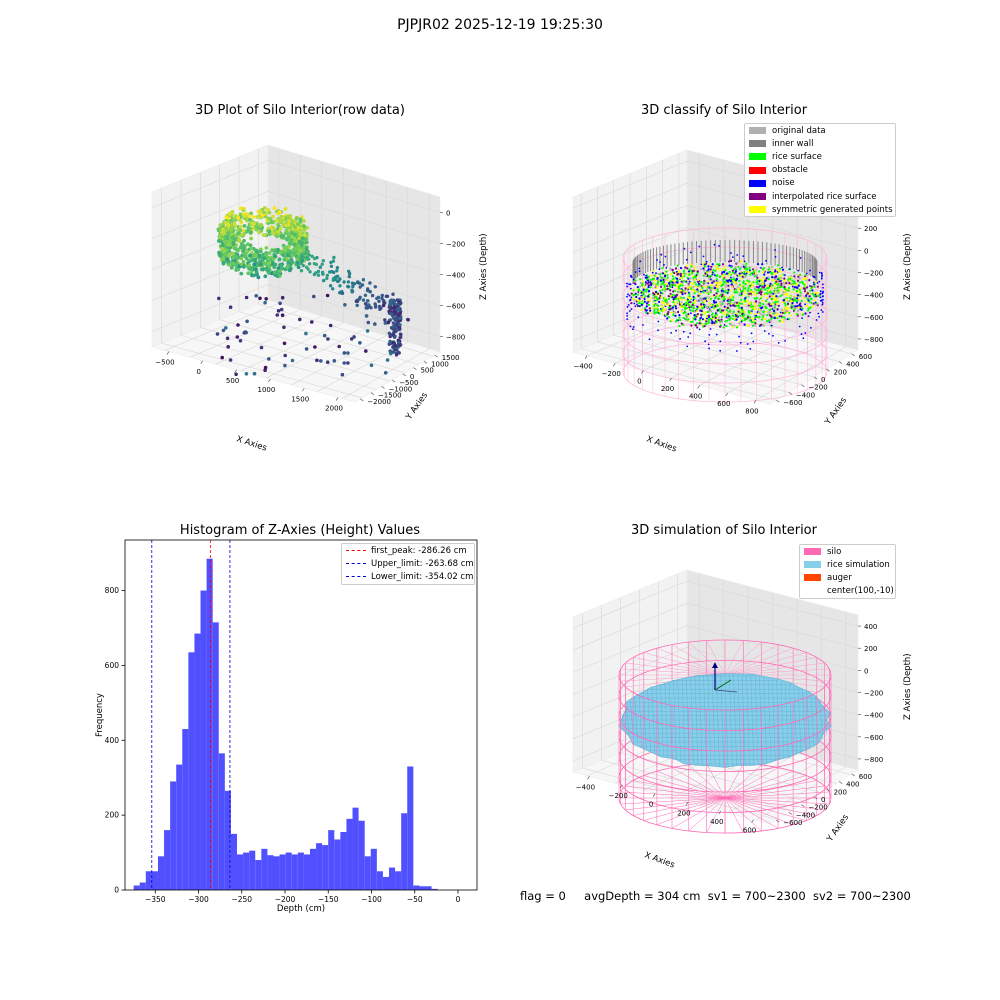 The width and height of the screenshot is (1000, 1000). What do you see at coordinates (679, 666) in the screenshot?
I see `silo-top-spoke` at bounding box center [679, 666].